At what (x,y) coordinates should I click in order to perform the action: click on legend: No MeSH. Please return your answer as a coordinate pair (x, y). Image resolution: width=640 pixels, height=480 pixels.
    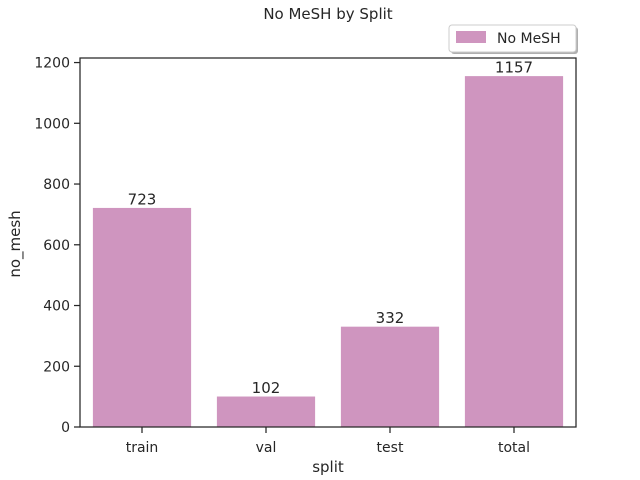
    Looking at the image, I should click on (513, 39).